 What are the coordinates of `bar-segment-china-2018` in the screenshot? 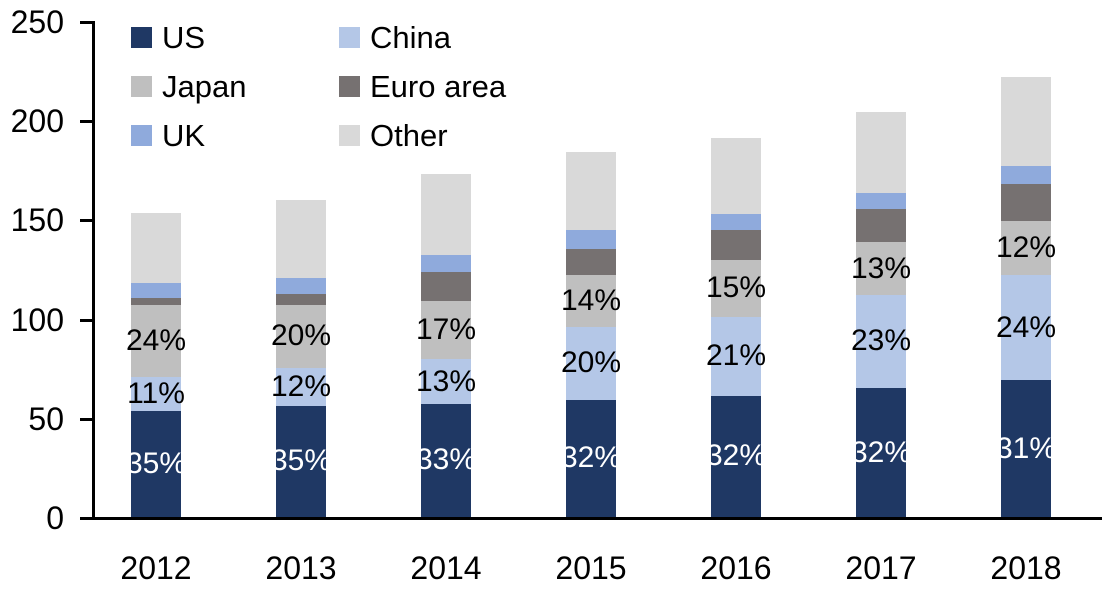 It's located at (1026, 327).